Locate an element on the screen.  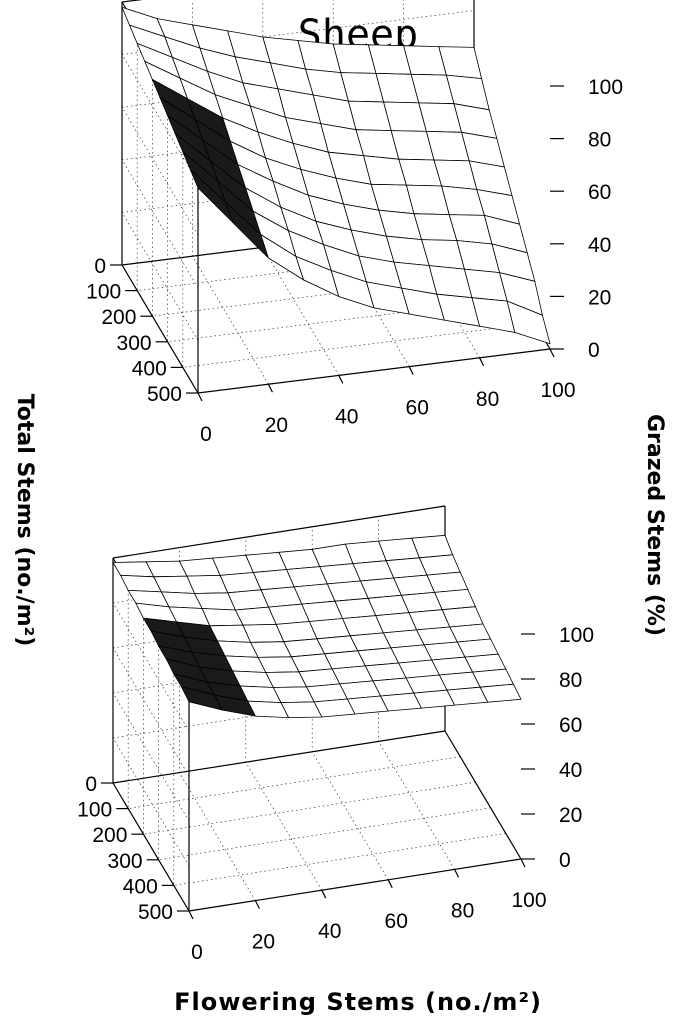
surface is located at coordinates (317, 626).